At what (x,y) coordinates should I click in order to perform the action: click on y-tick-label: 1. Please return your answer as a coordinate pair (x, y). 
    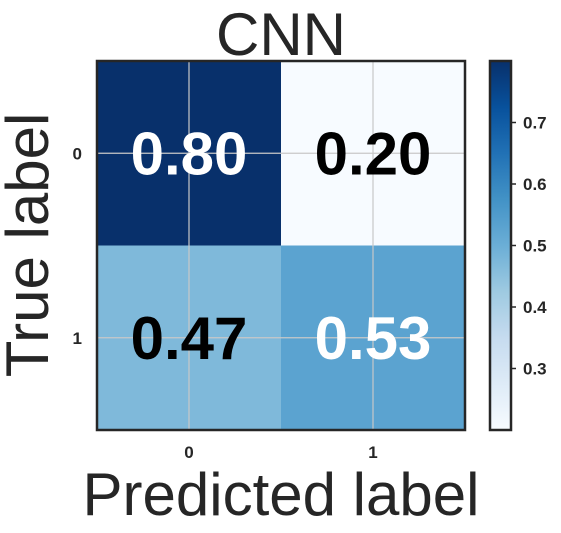
    Looking at the image, I should click on (77, 338).